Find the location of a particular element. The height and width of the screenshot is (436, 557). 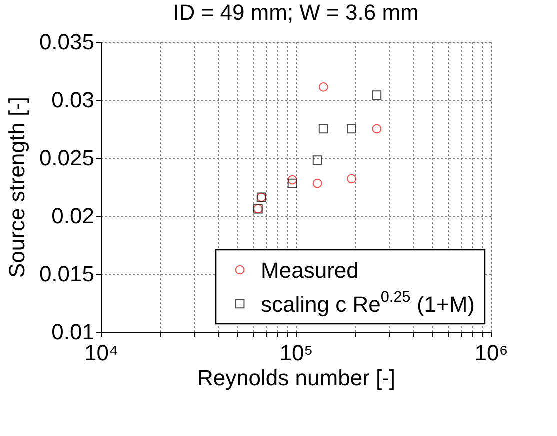

y-tick-label: 0.035 is located at coordinates (66, 42).